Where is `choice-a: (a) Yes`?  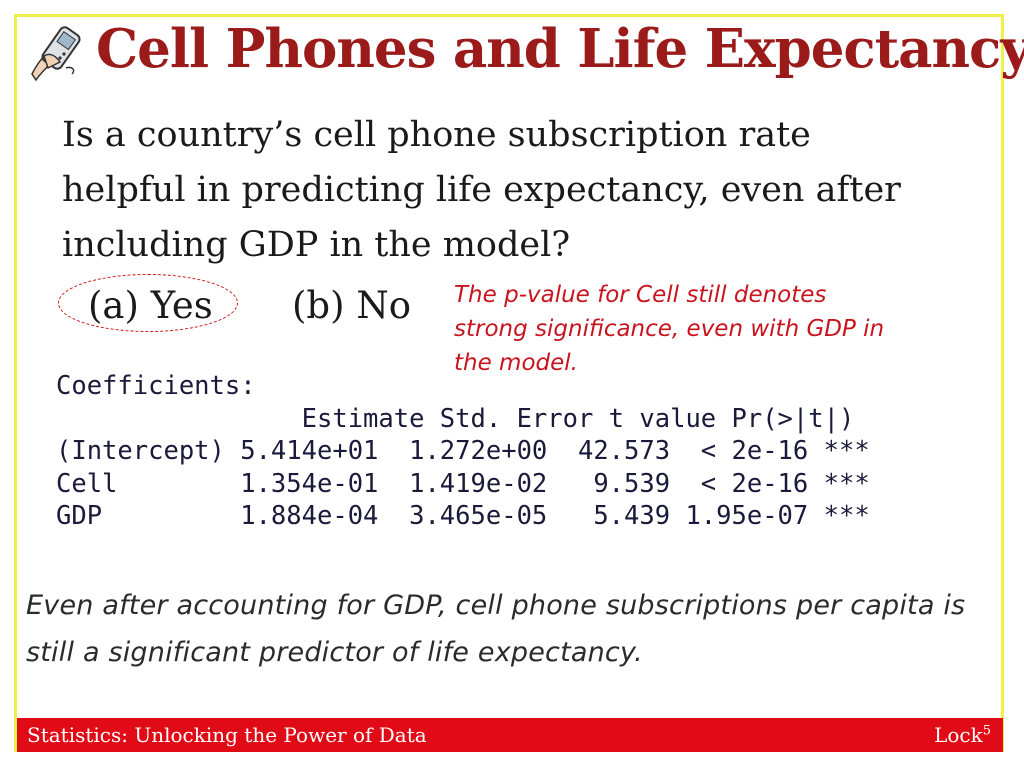
choice-a: (a) Yes is located at coordinates (150, 305).